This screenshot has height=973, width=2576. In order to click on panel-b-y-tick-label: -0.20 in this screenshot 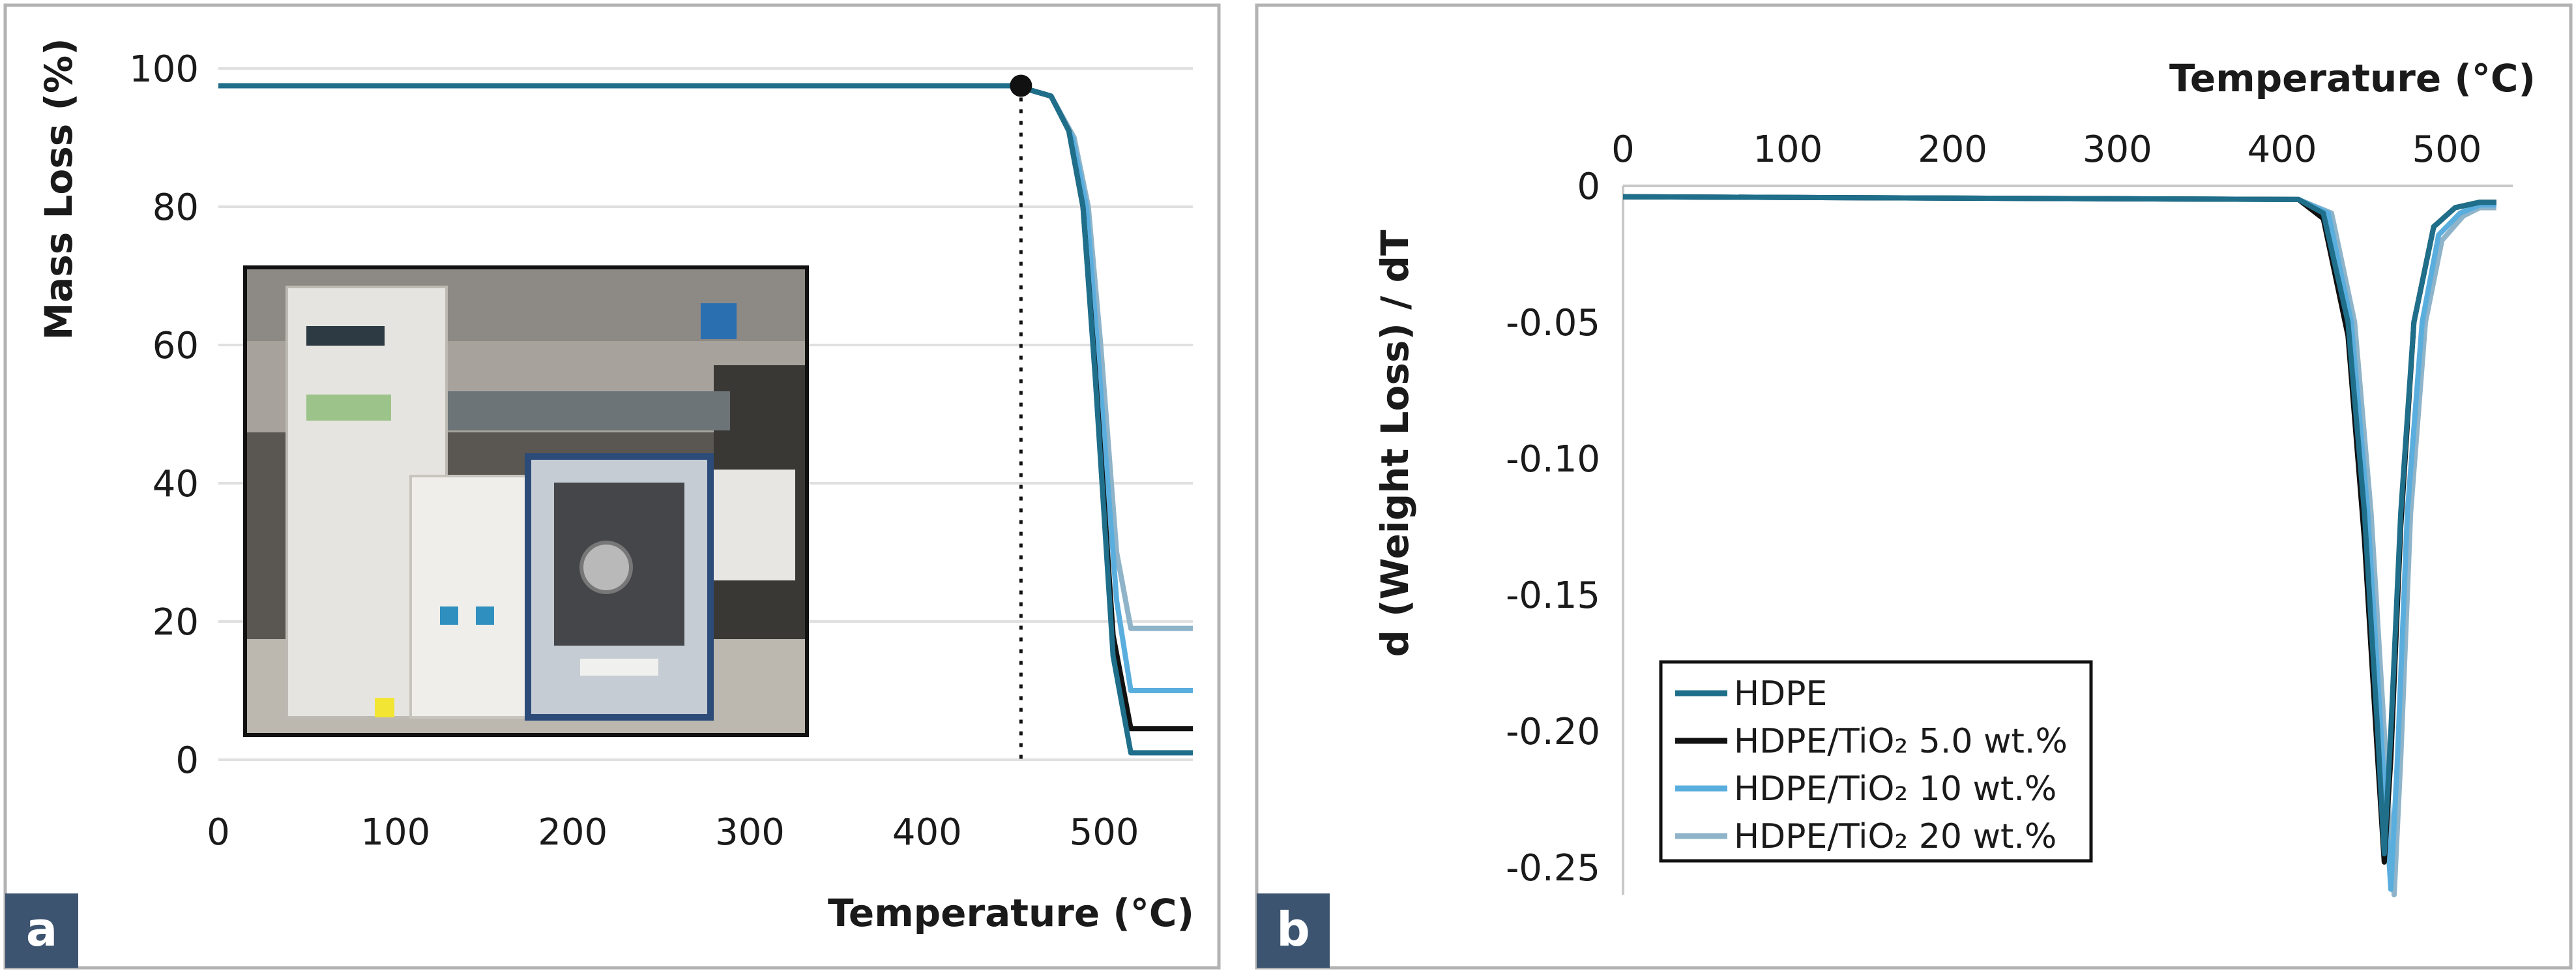, I will do `click(1553, 732)`.